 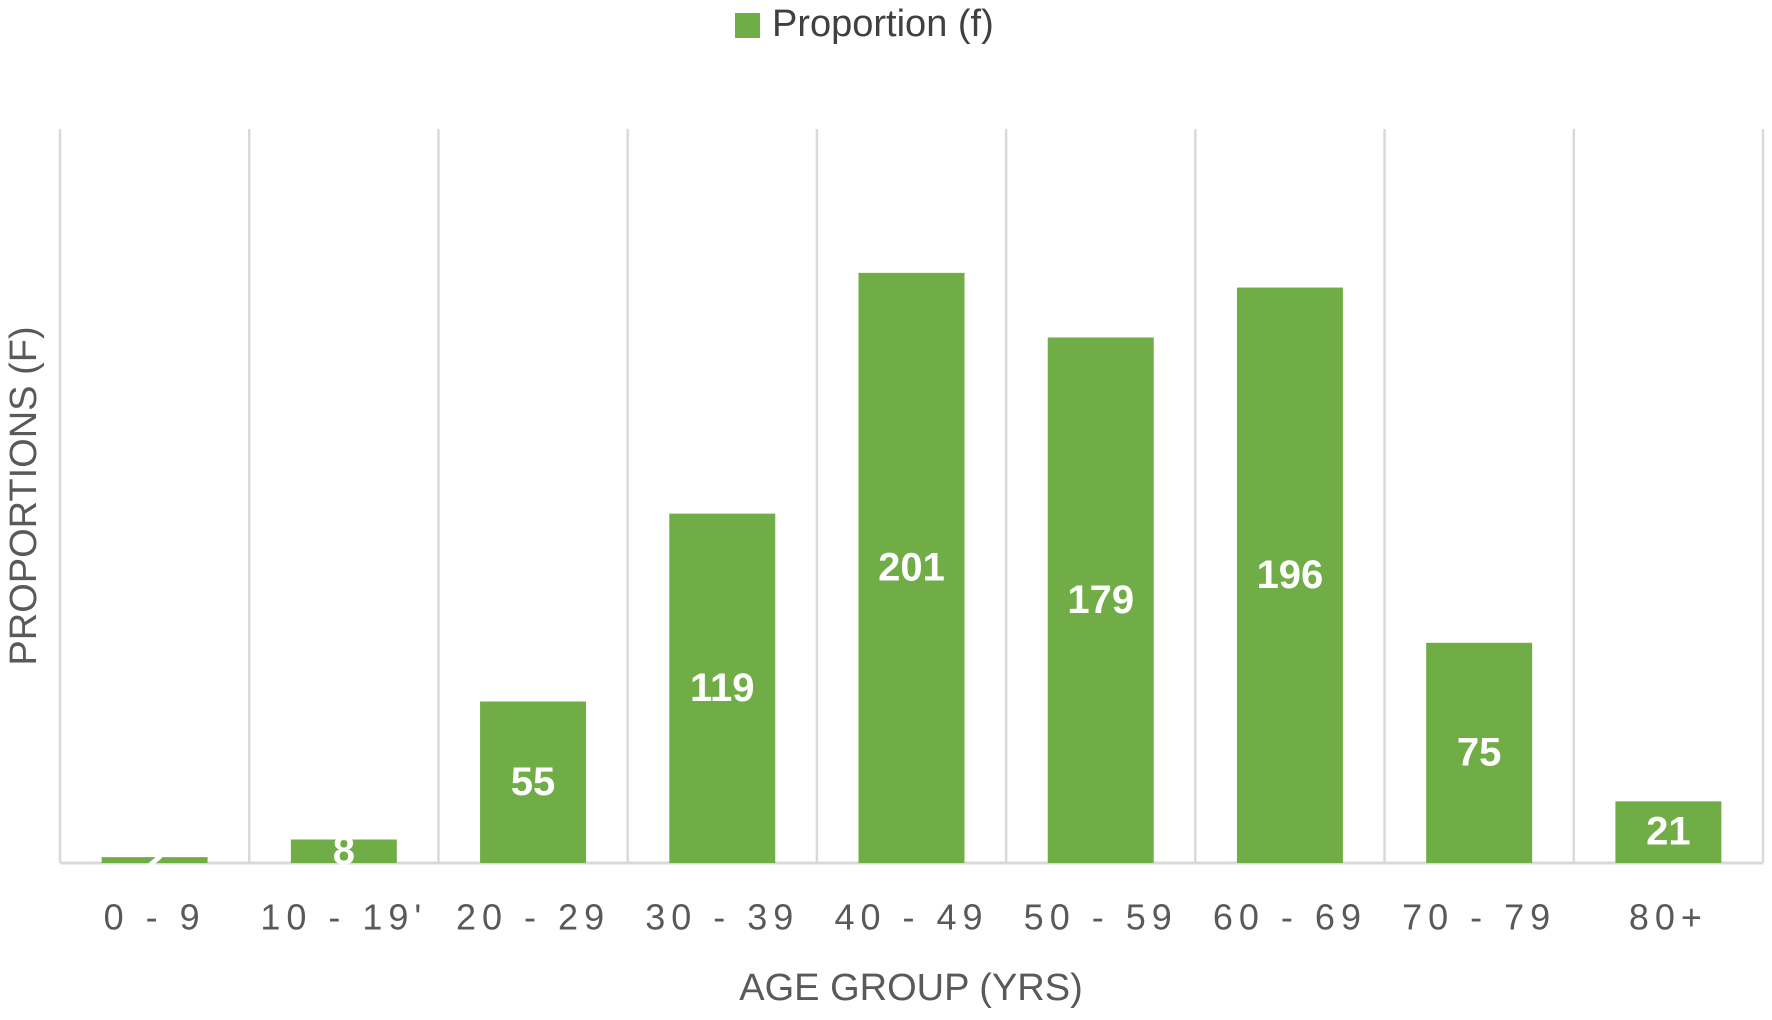 I want to click on value-label: 179, so click(x=1100, y=600).